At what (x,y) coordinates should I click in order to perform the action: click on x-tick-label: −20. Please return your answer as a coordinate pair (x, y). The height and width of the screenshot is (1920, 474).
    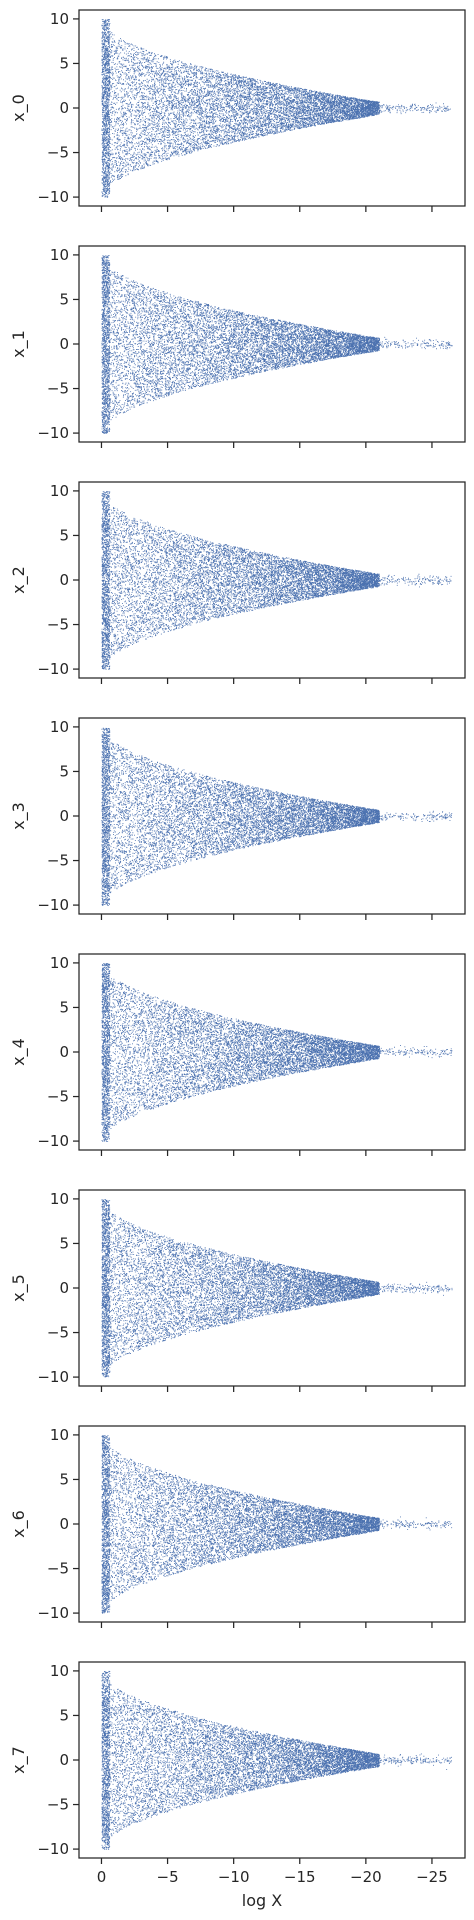
    Looking at the image, I should click on (366, 1877).